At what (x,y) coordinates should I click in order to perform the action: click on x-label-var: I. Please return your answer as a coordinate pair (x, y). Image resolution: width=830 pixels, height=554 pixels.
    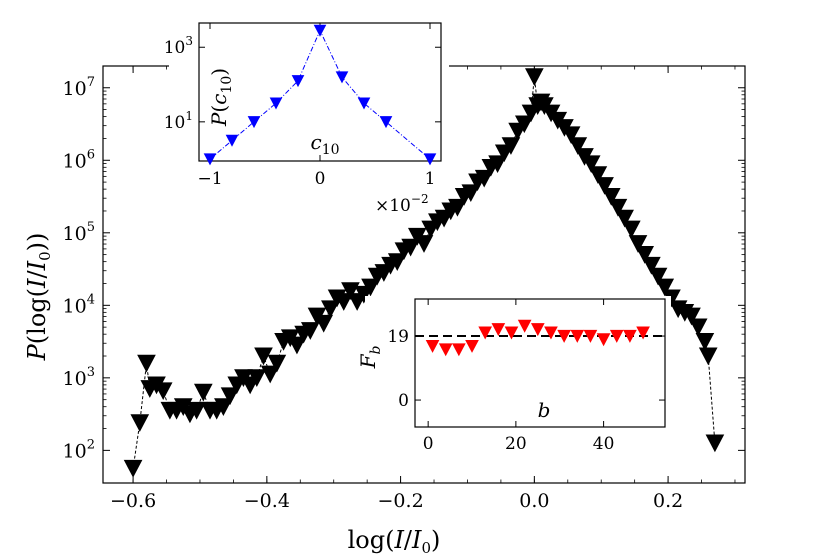
    Looking at the image, I should click on (398, 540).